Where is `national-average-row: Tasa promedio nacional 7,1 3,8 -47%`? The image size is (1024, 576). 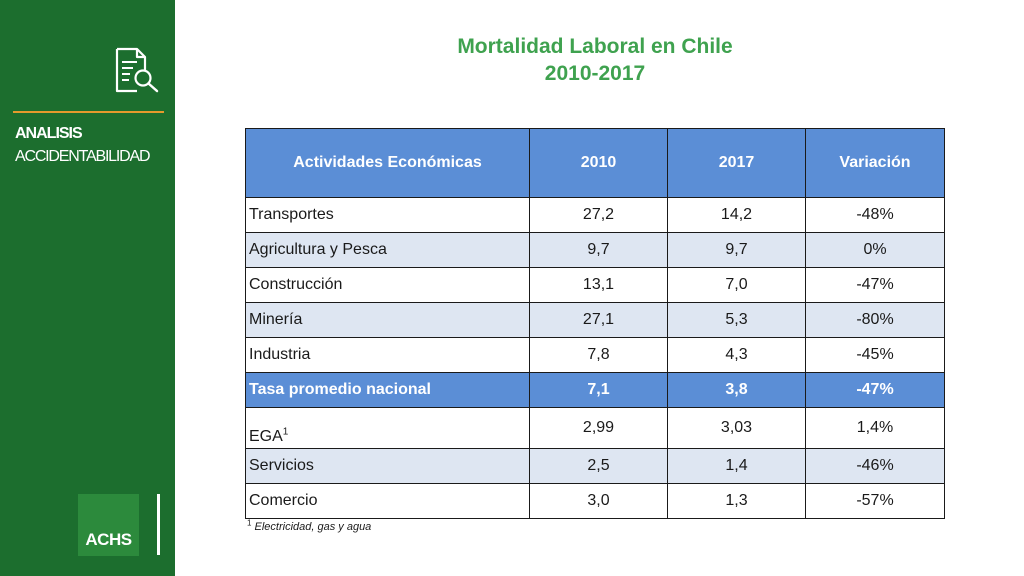
national-average-row: Tasa promedio nacional 7,1 3,8 -47% is located at coordinates (595, 390).